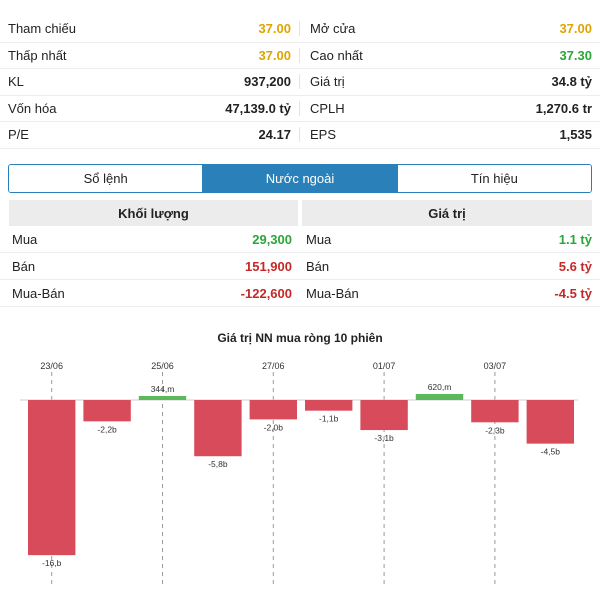 This screenshot has width=600, height=600. Describe the element at coordinates (384, 366) in the screenshot. I see `x-tick-label: 01/07` at that location.